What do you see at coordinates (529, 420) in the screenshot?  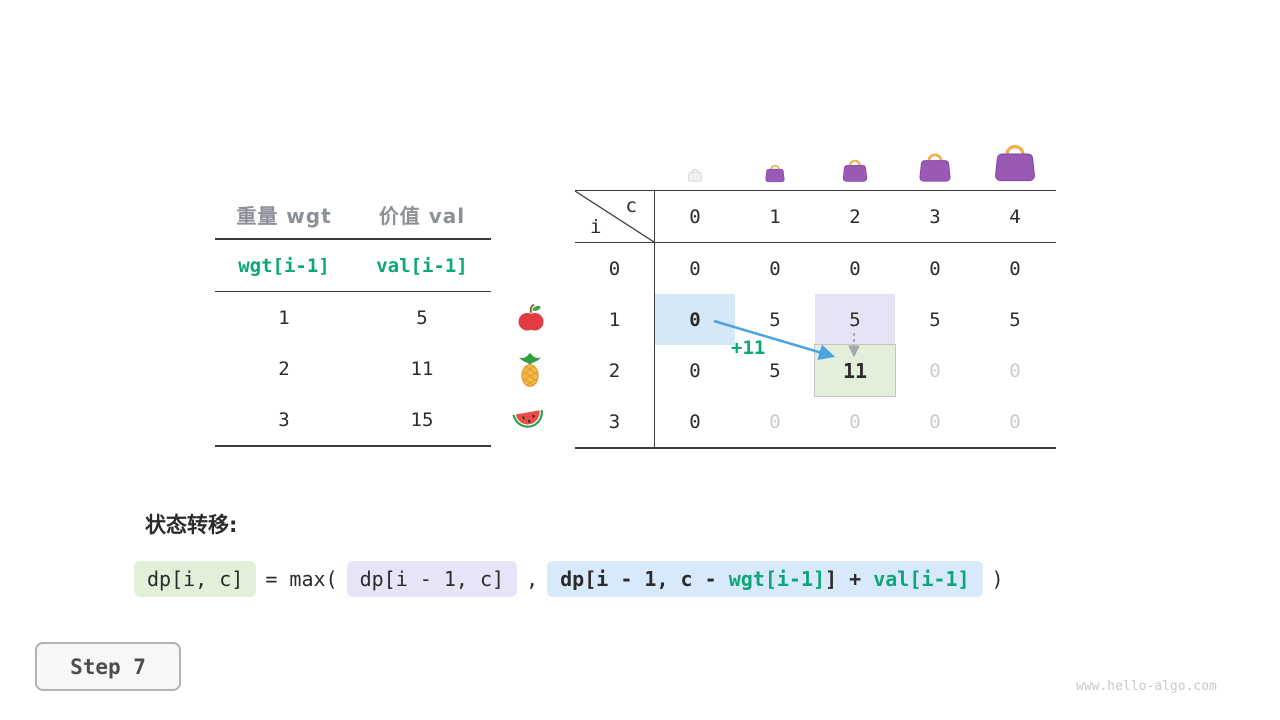 I see `watermelon-icon` at bounding box center [529, 420].